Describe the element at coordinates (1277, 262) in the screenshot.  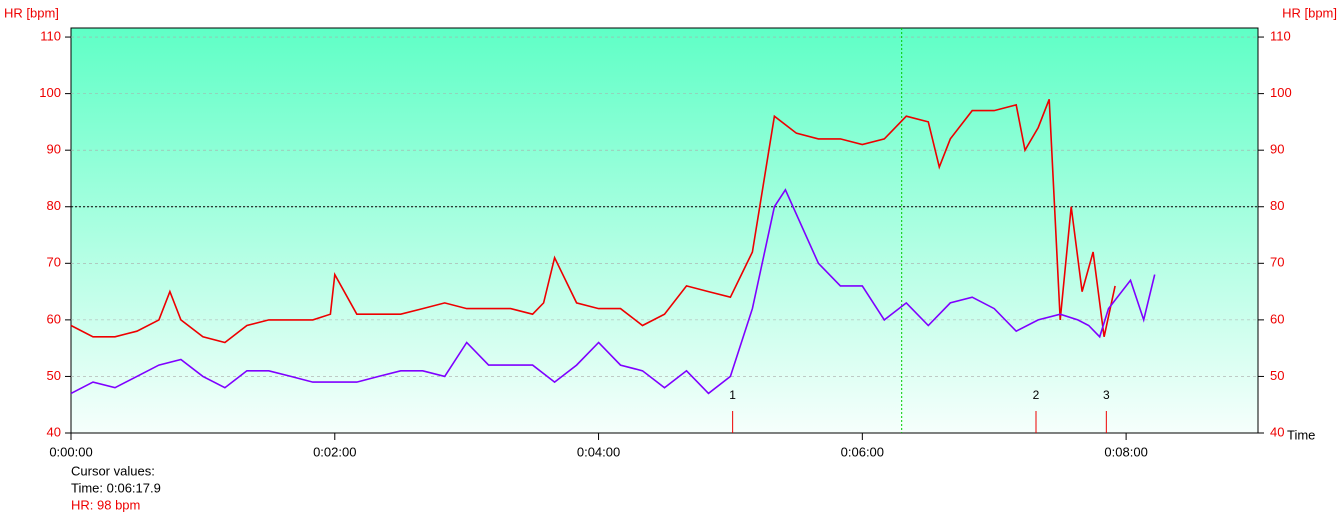
I see `y2-tick-label: 70` at that location.